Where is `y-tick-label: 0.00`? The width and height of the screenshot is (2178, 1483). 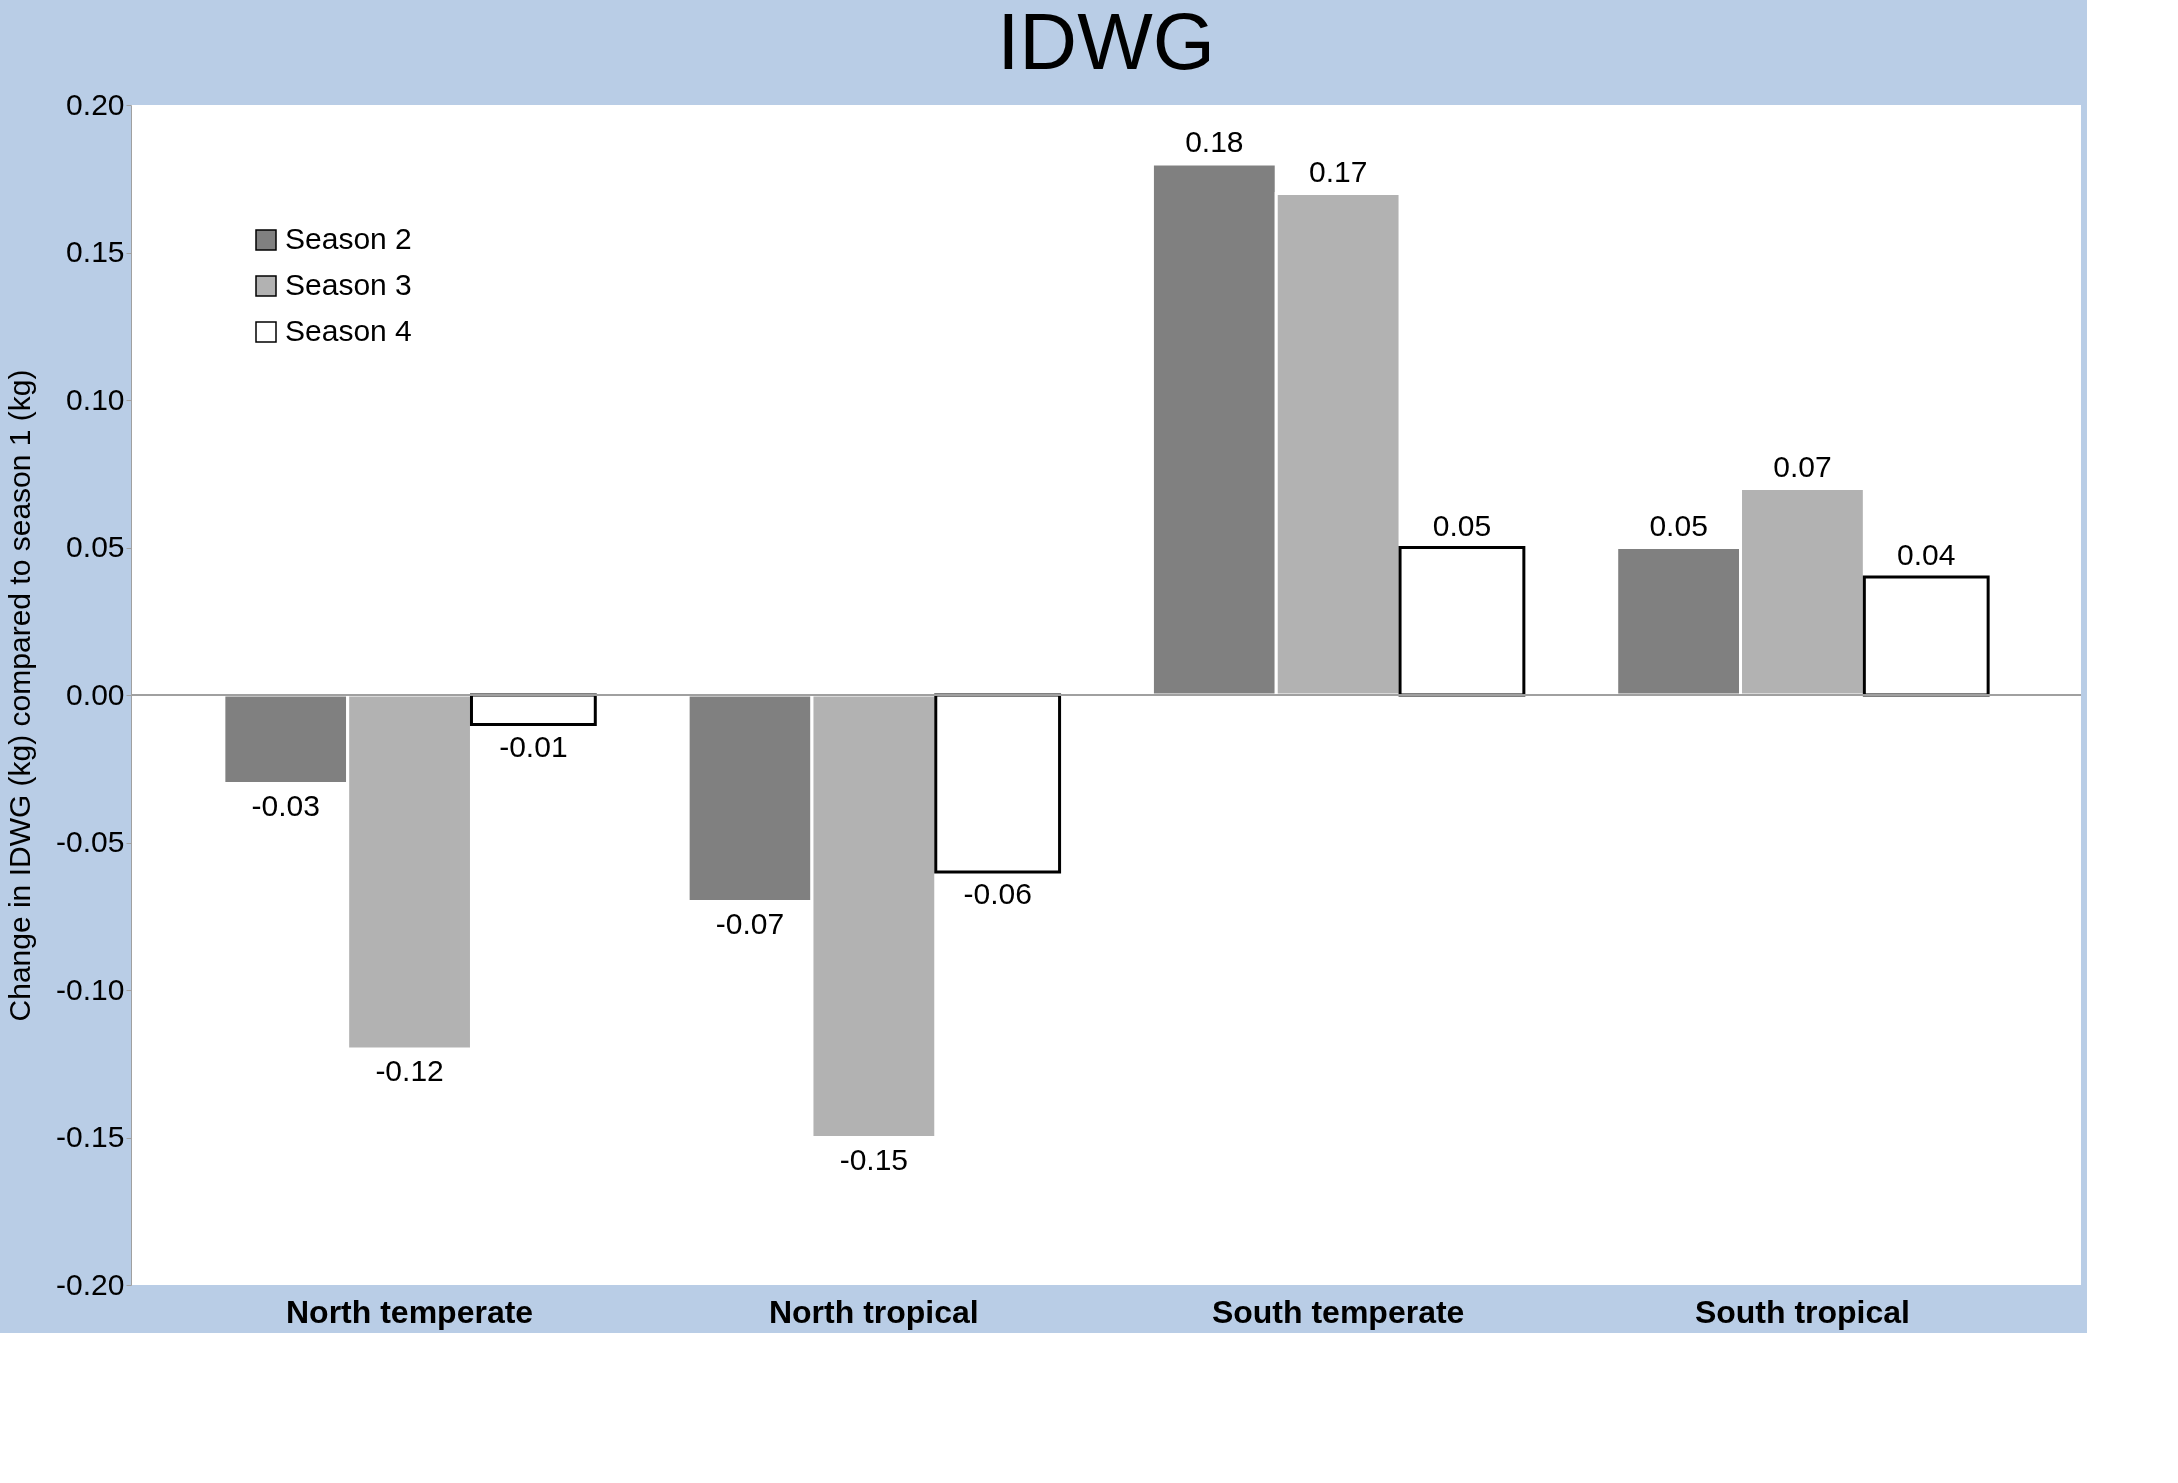 y-tick-label: 0.00 is located at coordinates (95, 694).